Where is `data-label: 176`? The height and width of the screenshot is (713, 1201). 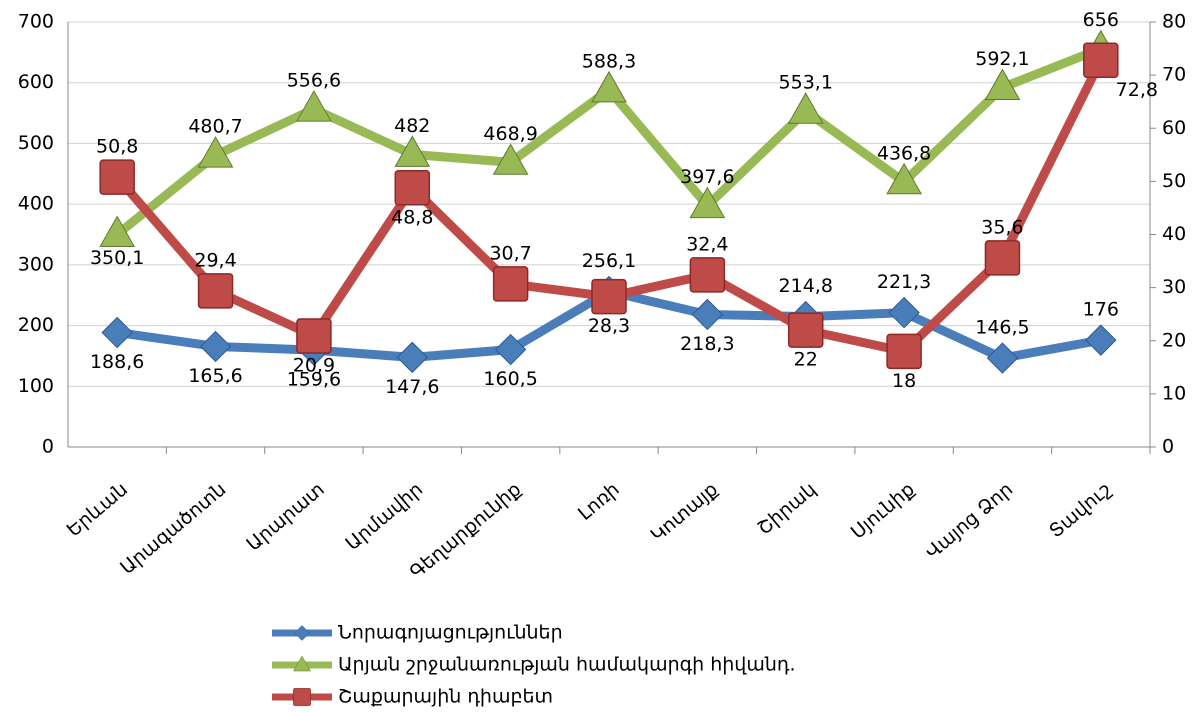 data-label: 176 is located at coordinates (1101, 310).